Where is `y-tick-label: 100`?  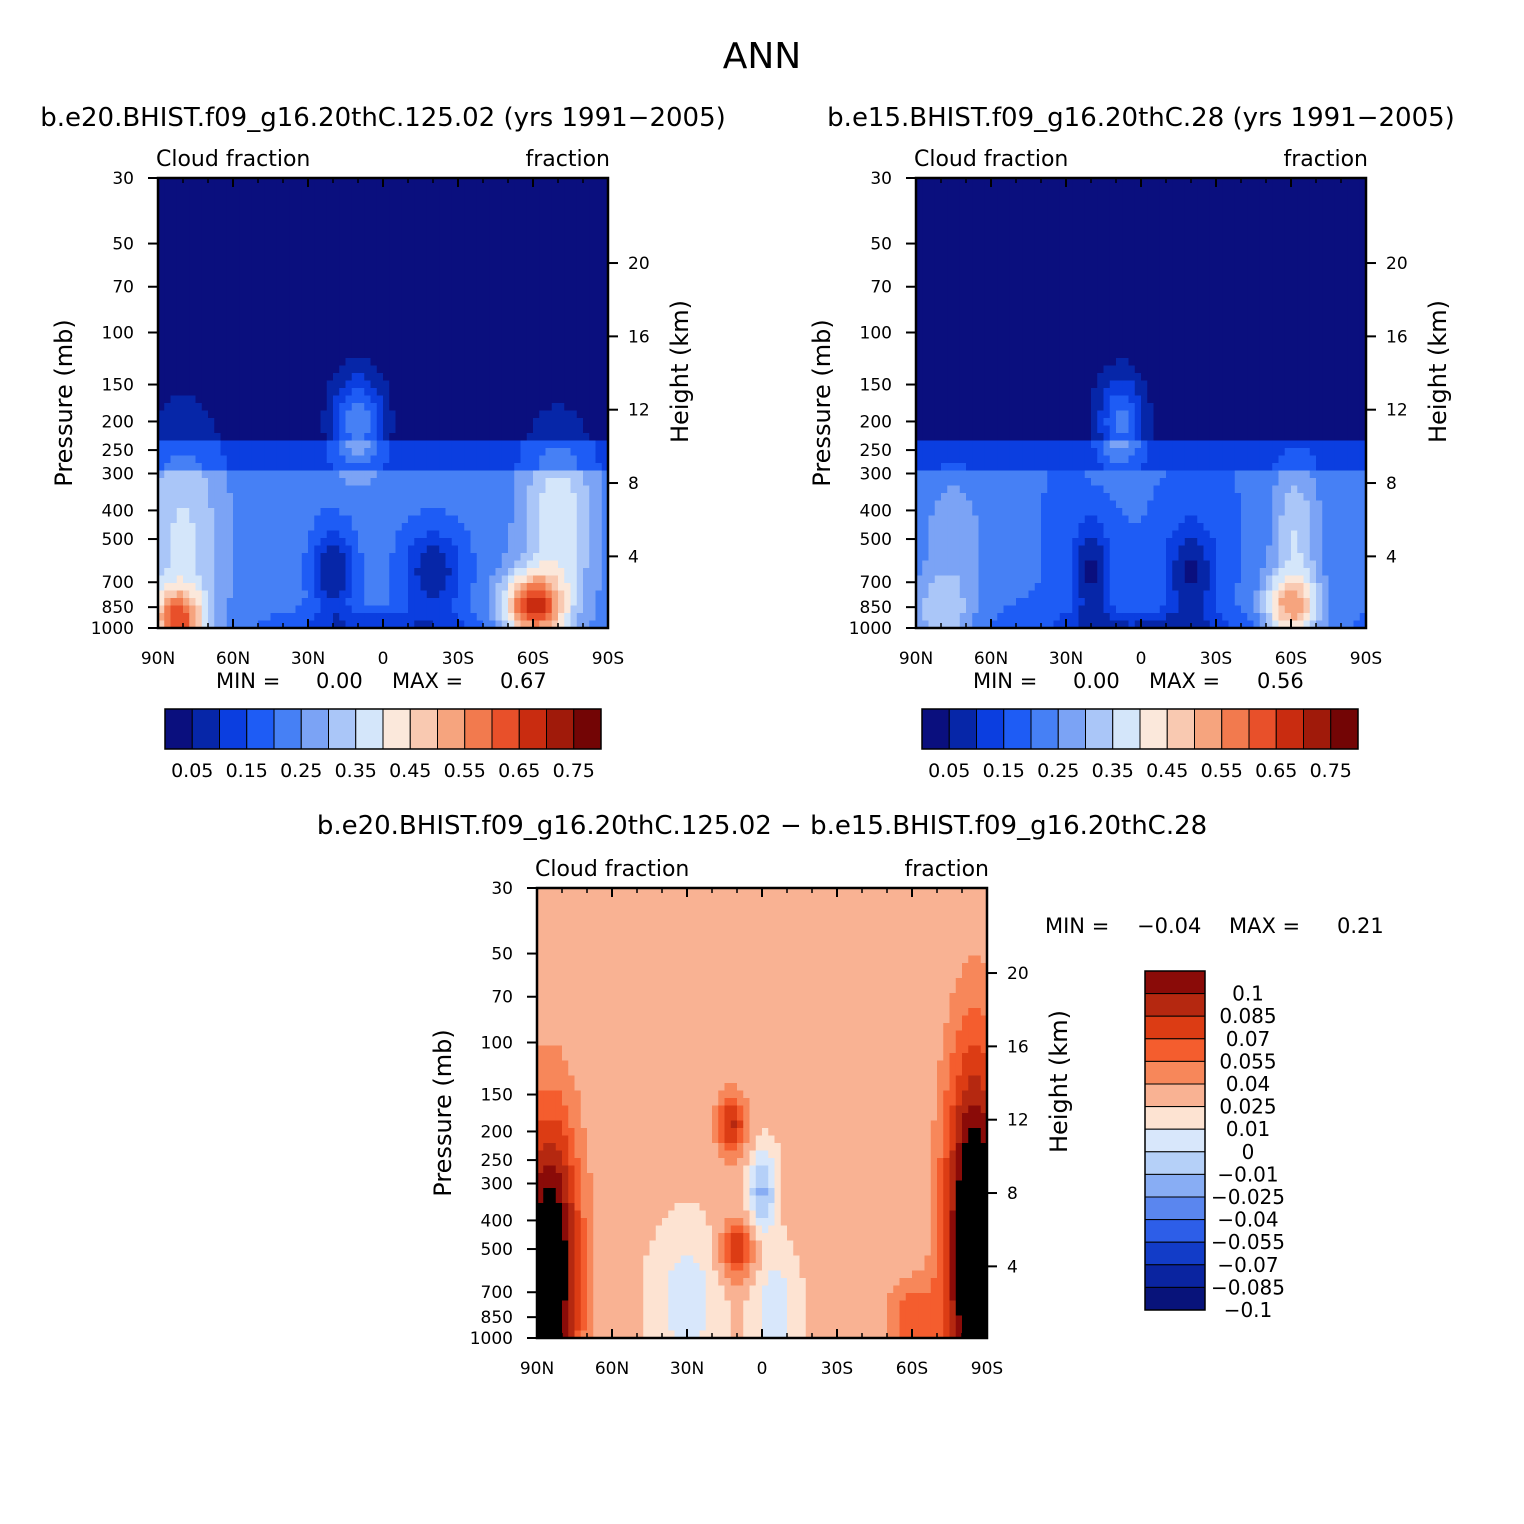
y-tick-label: 100 is located at coordinates (118, 334).